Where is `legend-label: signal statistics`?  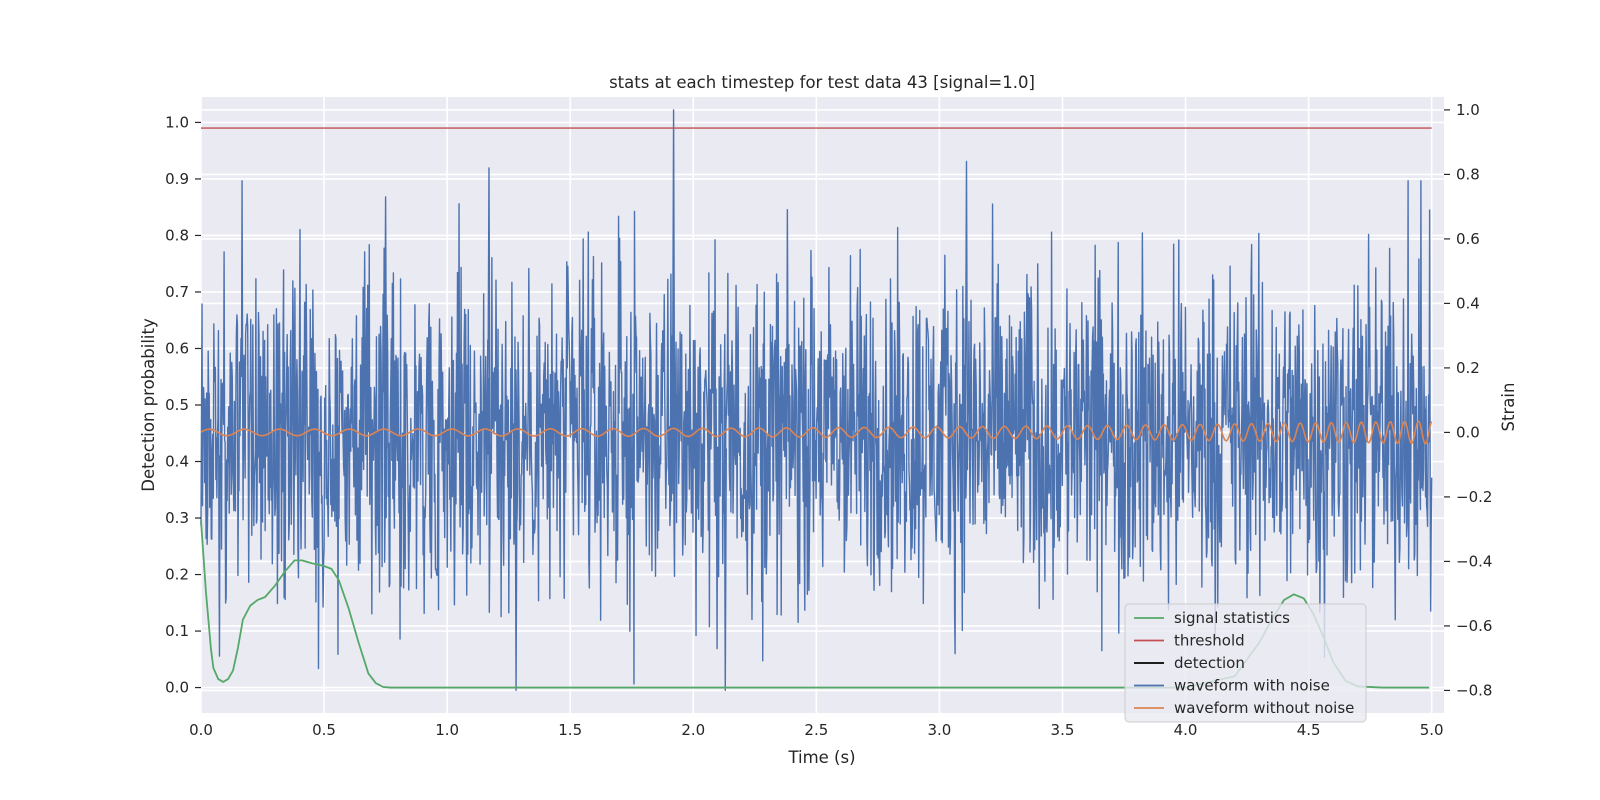 legend-label: signal statistics is located at coordinates (1232, 618).